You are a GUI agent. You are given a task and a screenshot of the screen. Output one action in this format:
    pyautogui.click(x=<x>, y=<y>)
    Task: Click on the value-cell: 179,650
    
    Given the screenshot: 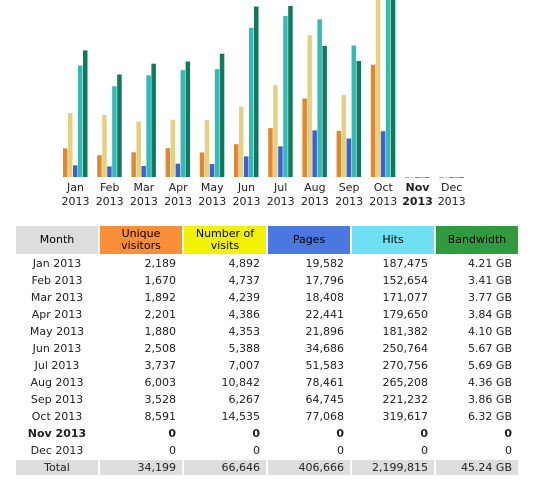 What is the action you would take?
    pyautogui.click(x=405, y=314)
    